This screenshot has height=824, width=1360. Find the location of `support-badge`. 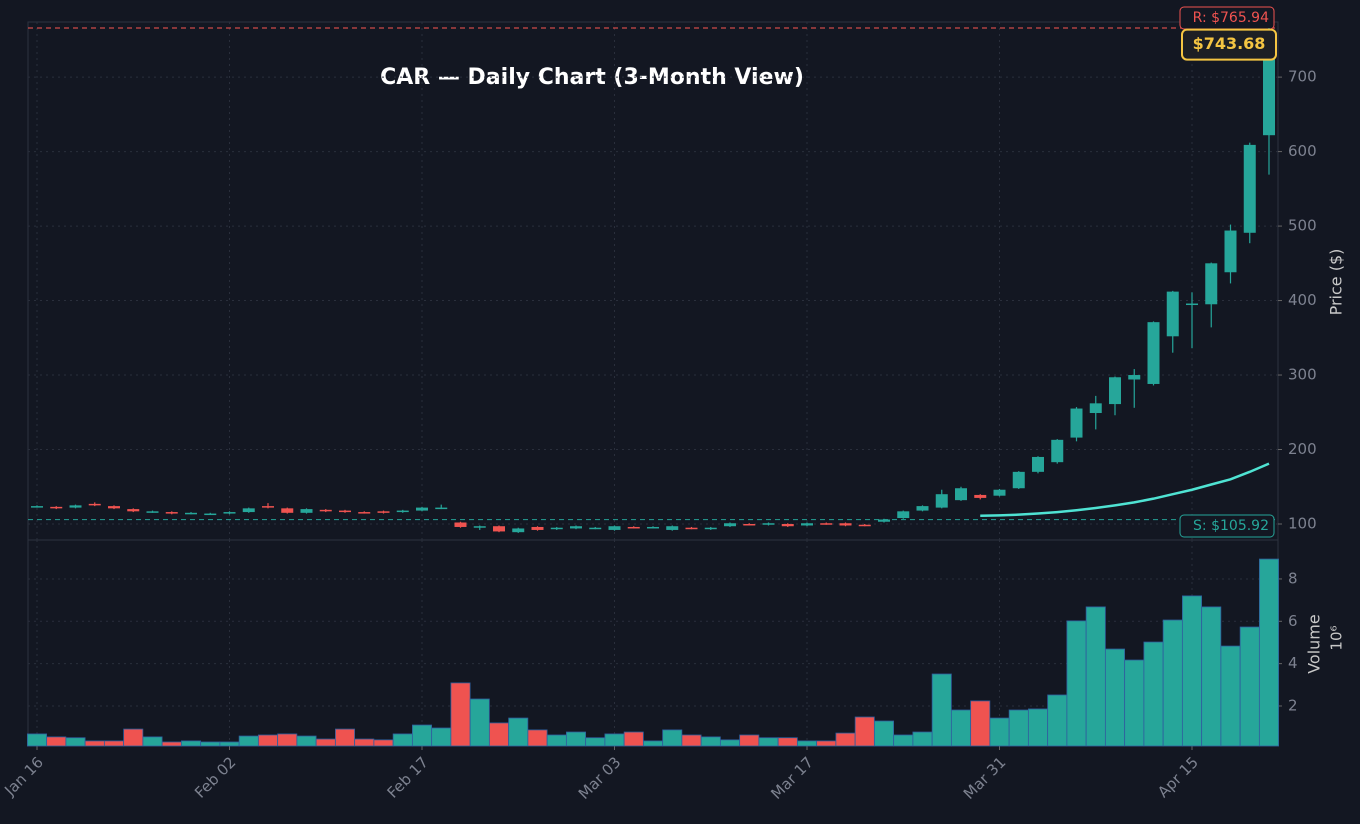

support-badge is located at coordinates (1227, 526).